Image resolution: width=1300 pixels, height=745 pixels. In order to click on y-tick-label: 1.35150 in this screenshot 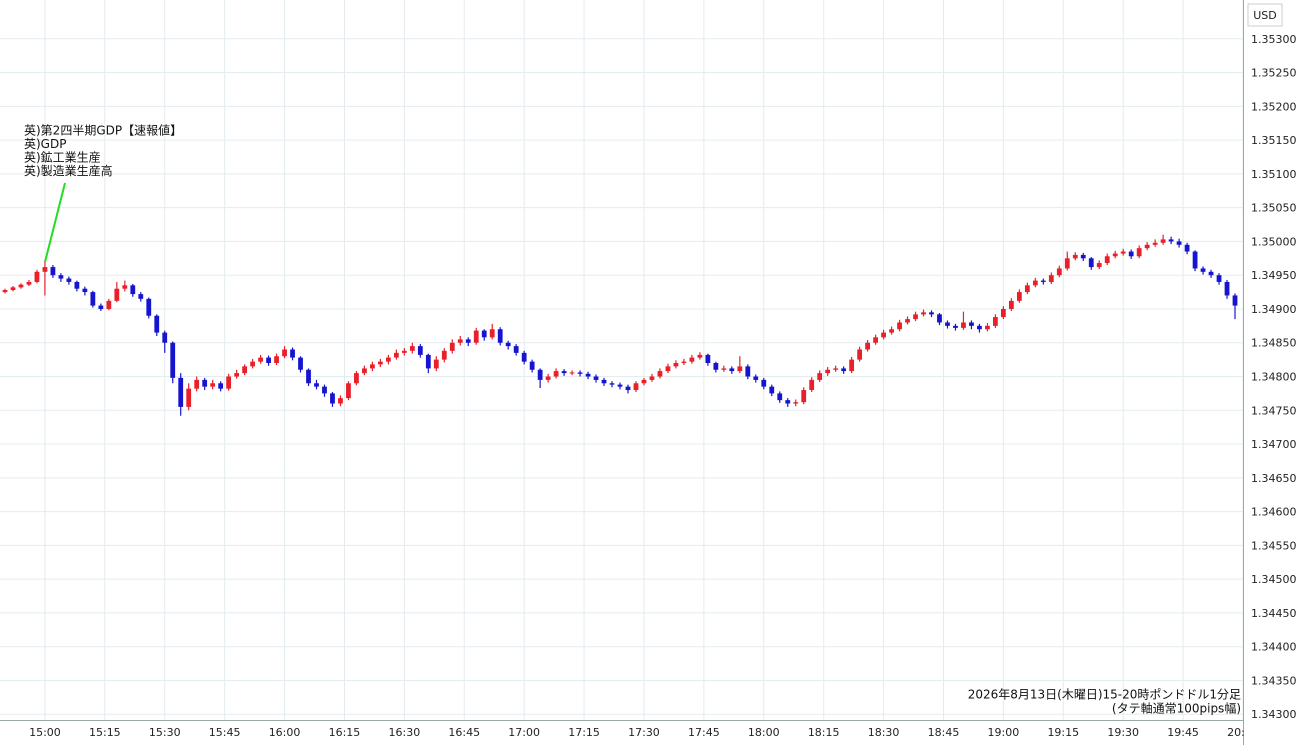, I will do `click(1274, 140)`.